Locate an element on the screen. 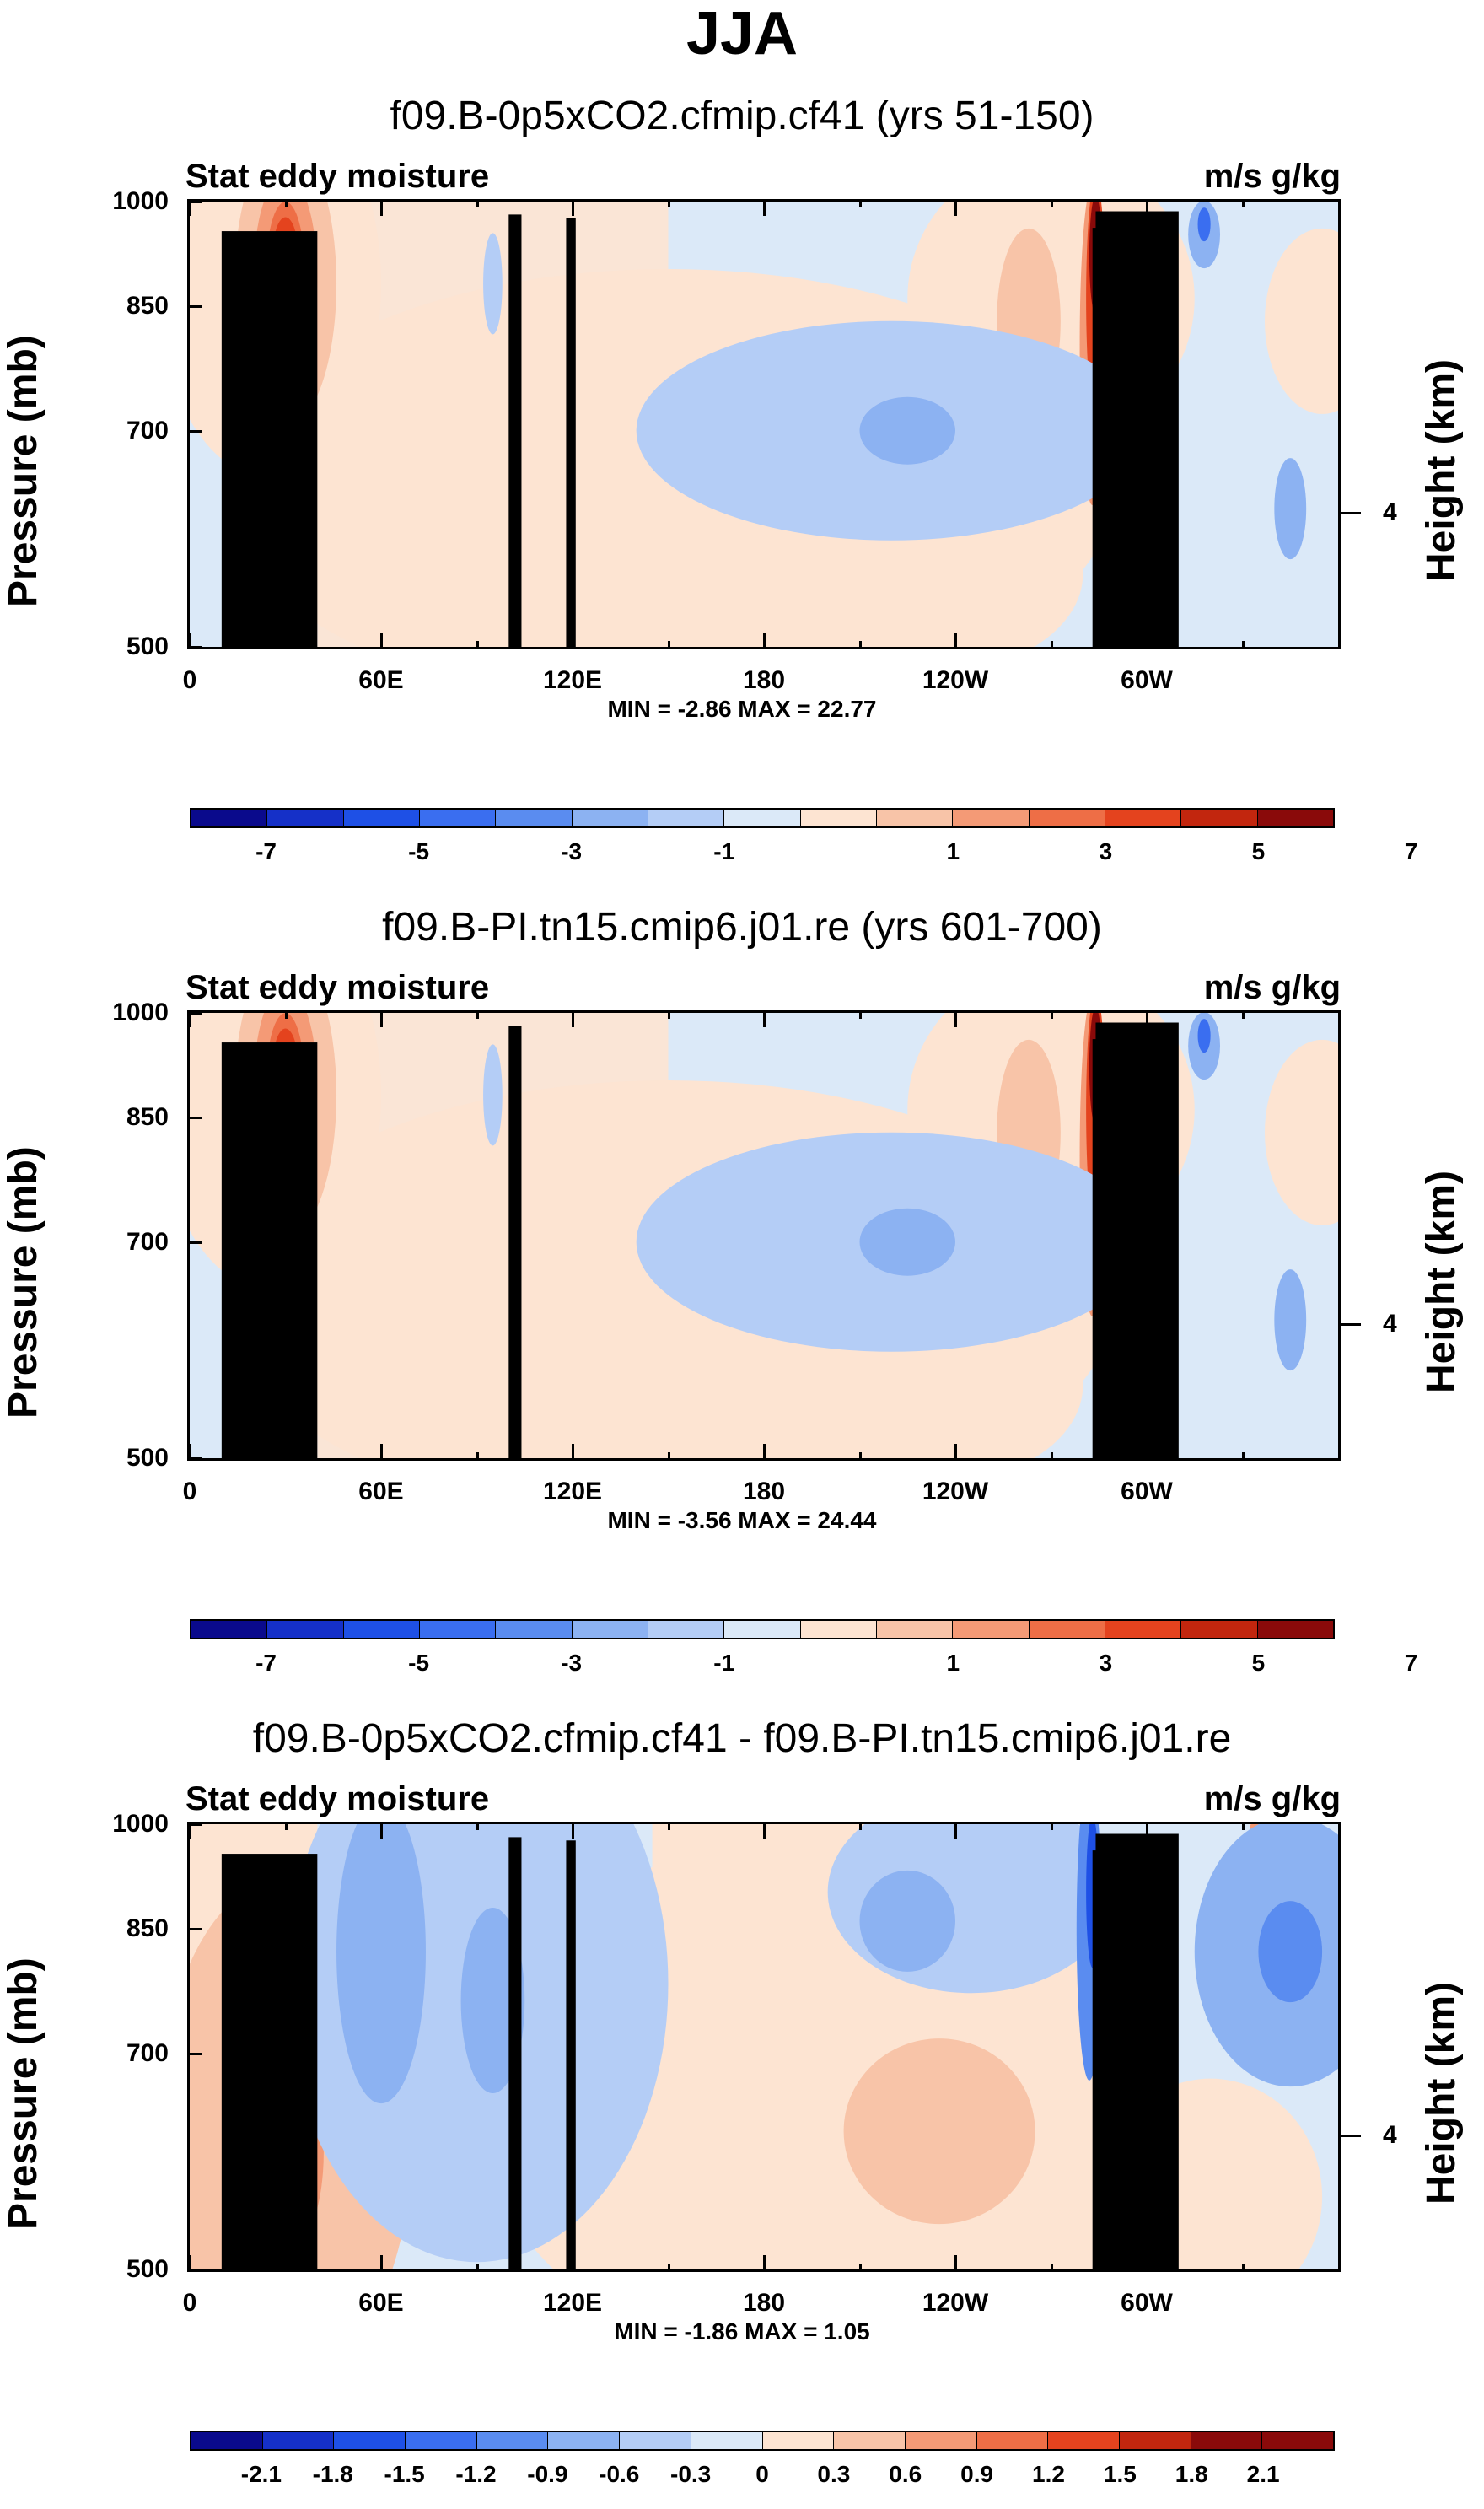 The width and height of the screenshot is (1484, 2509). units-label: m/s g/kg is located at coordinates (1272, 176).